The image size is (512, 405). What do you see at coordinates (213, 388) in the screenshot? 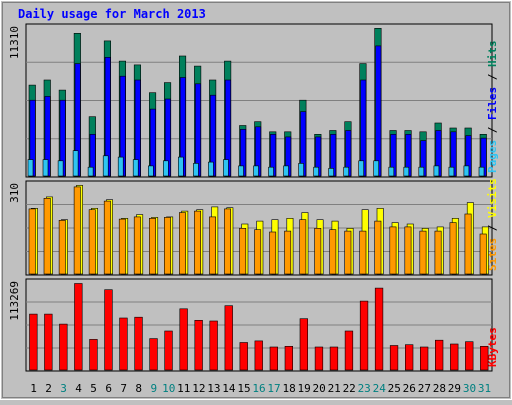
I see `x-tick-label-13: 13` at bounding box center [213, 388].